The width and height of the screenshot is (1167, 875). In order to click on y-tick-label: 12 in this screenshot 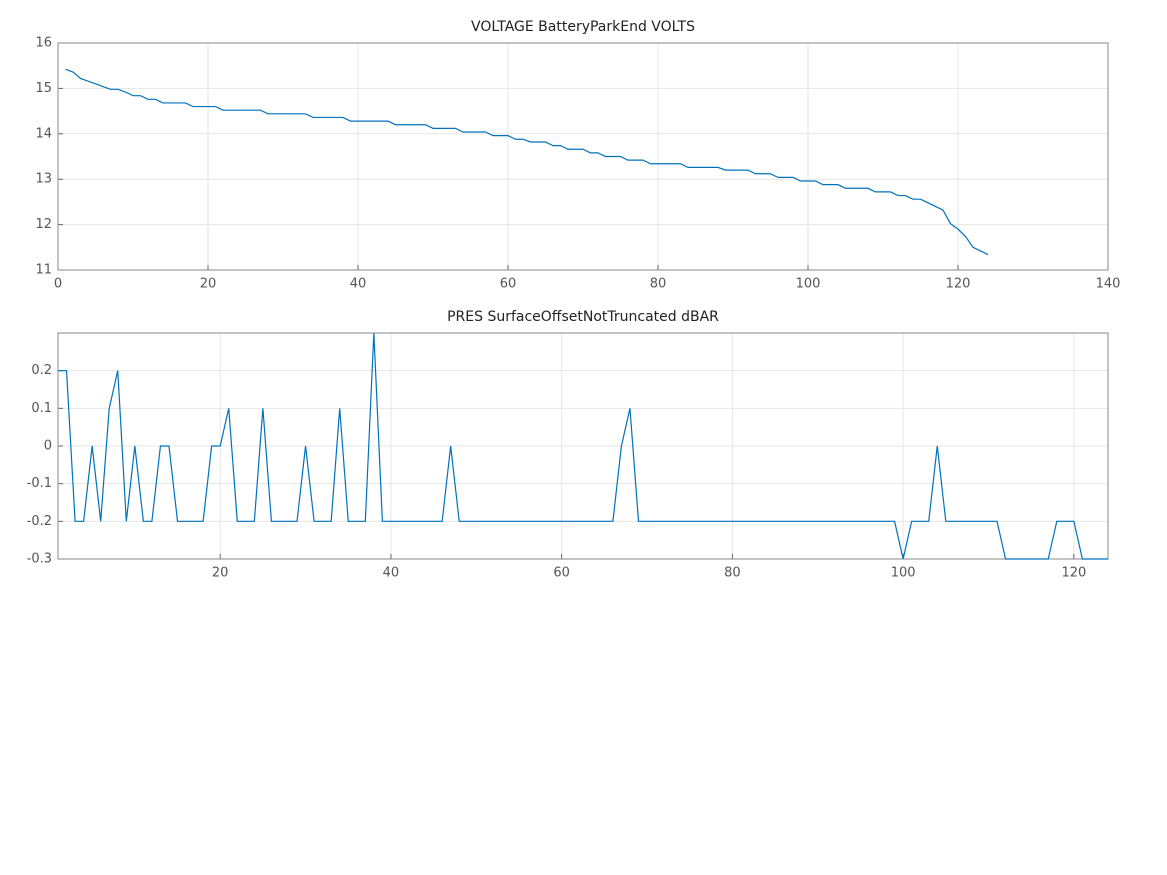, I will do `click(43, 224)`.